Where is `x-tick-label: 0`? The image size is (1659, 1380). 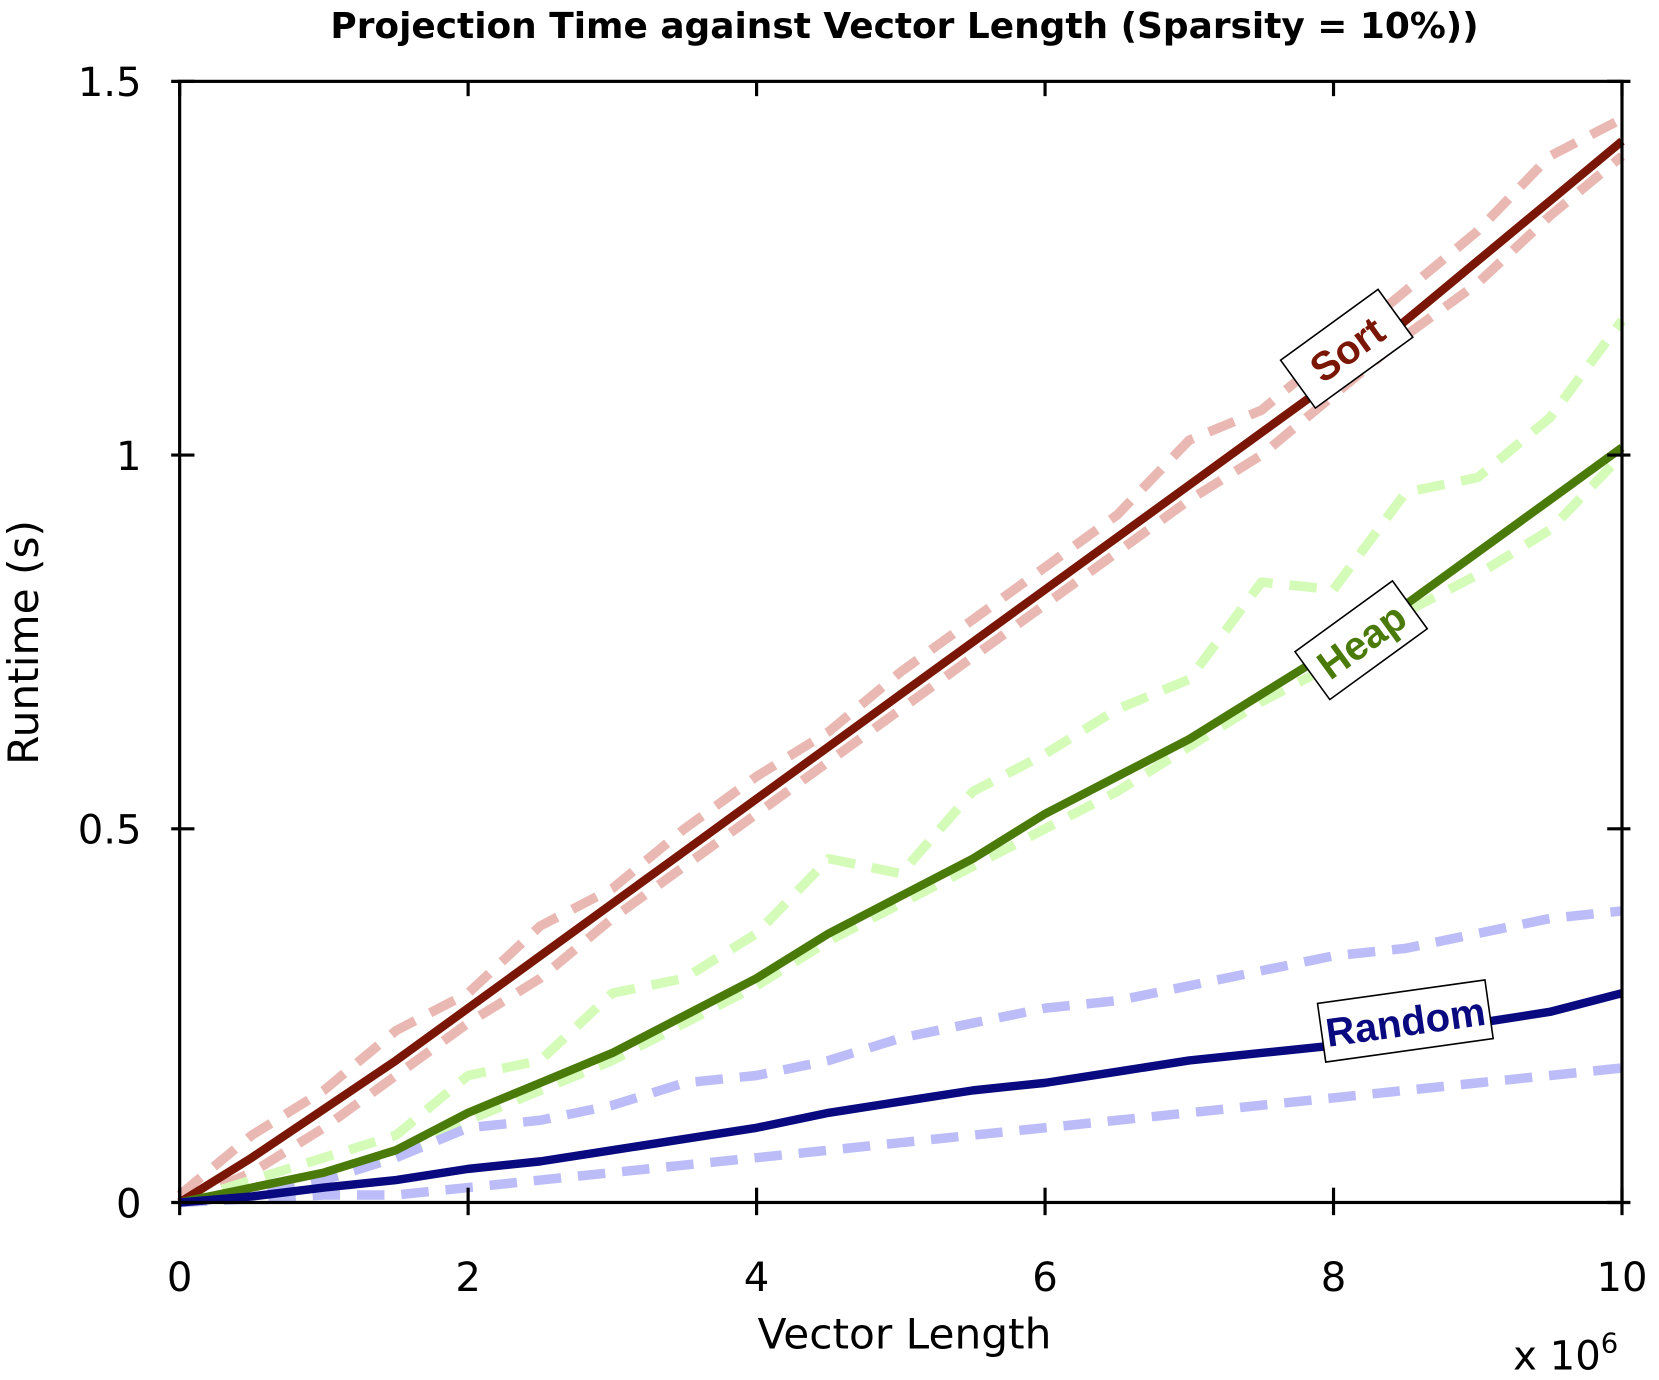
x-tick-label: 0 is located at coordinates (180, 1278).